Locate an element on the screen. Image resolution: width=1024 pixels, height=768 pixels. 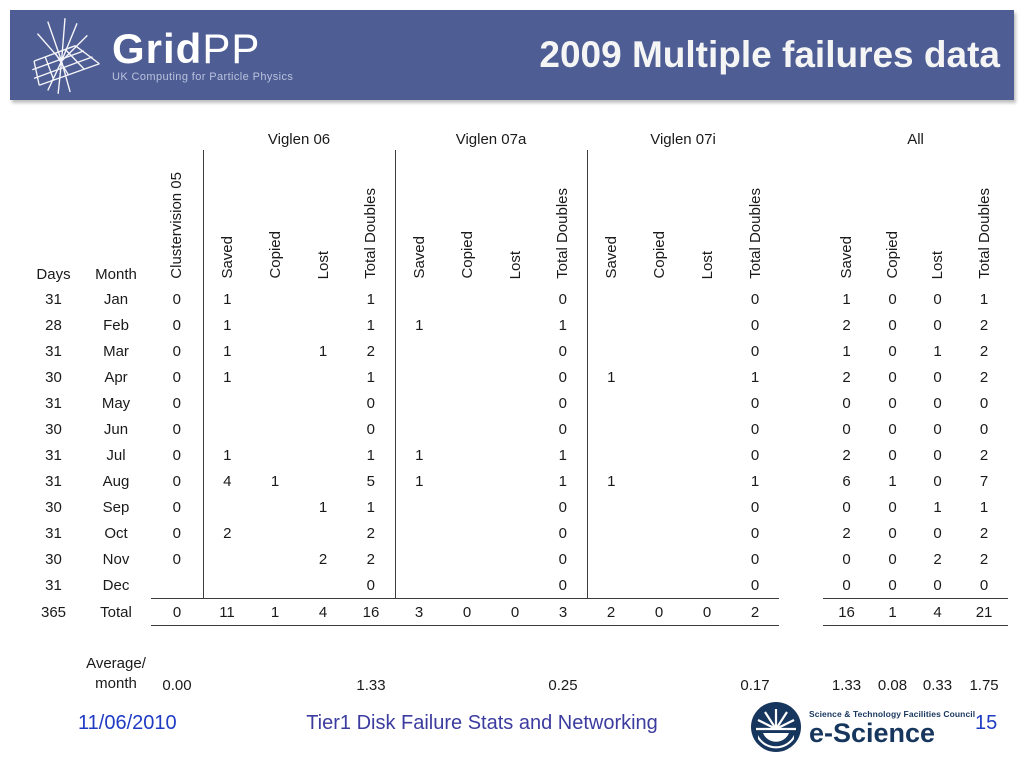
days-cell: 28 is located at coordinates (53, 325).